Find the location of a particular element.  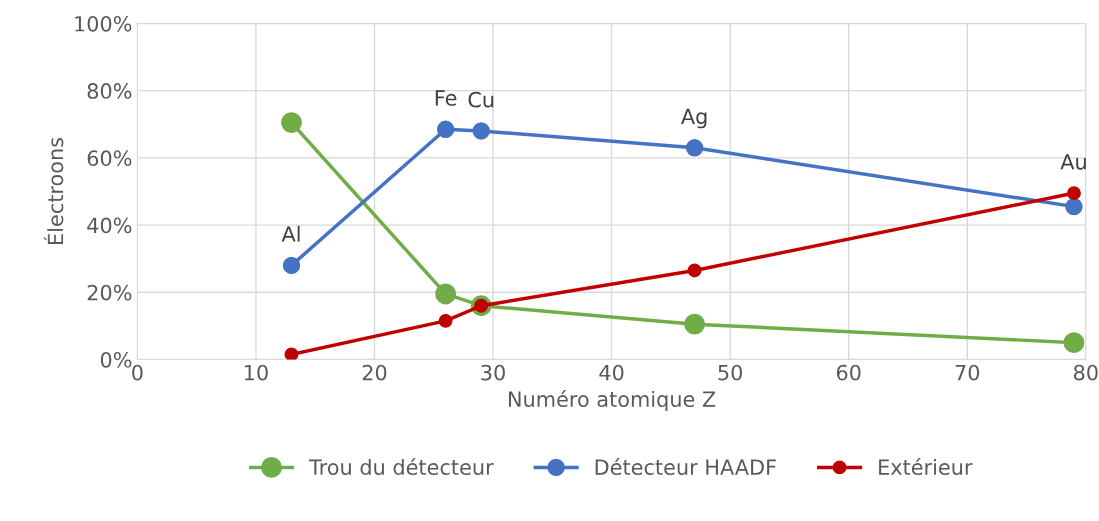

y-tick-label: 60% is located at coordinates (109, 158).